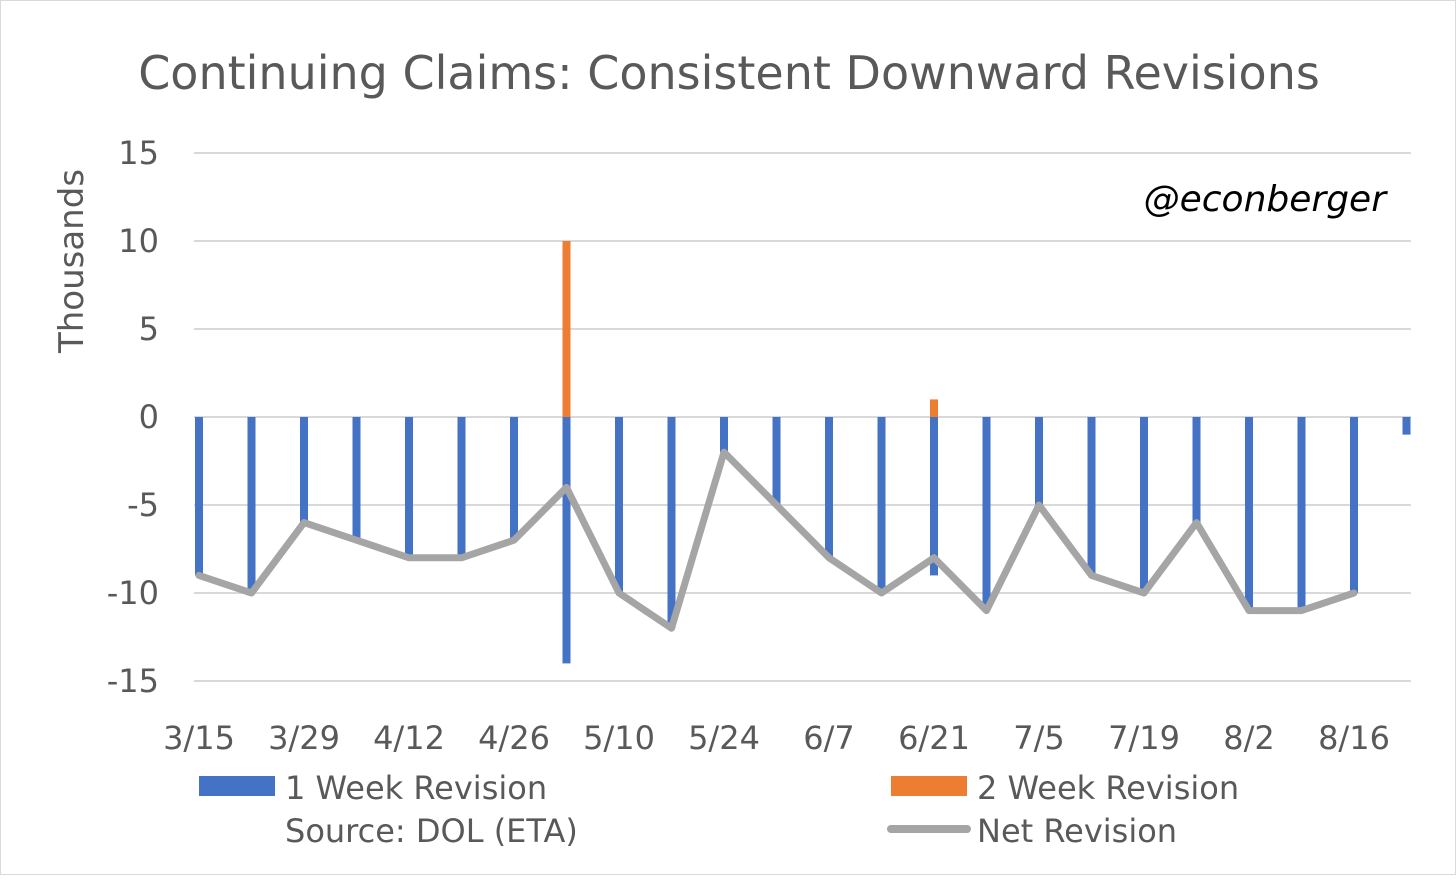  I want to click on y-tick-label: 5, so click(149, 329).